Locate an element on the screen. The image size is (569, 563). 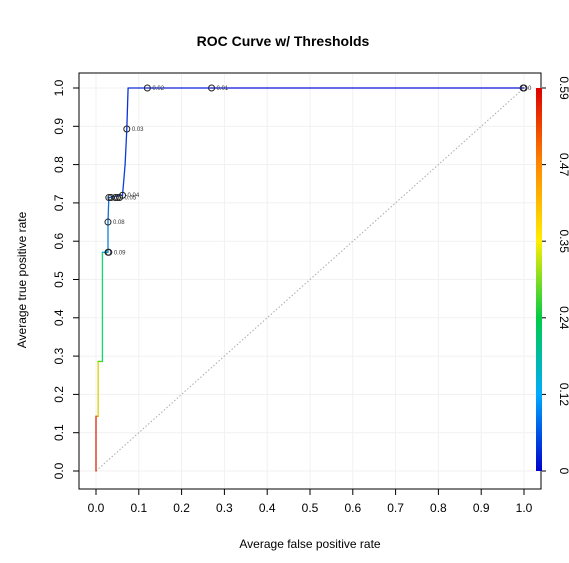
threshold-label: 0.01 is located at coordinates (223, 89).